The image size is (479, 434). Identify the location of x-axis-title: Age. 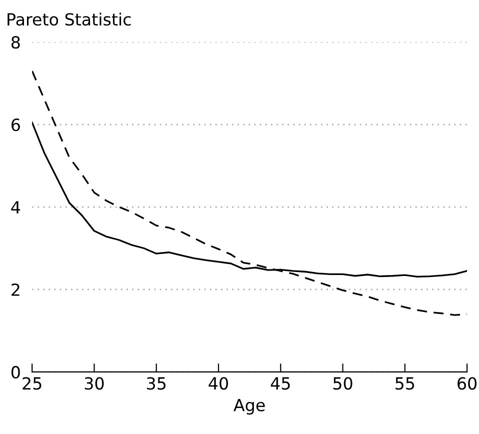
(249, 407).